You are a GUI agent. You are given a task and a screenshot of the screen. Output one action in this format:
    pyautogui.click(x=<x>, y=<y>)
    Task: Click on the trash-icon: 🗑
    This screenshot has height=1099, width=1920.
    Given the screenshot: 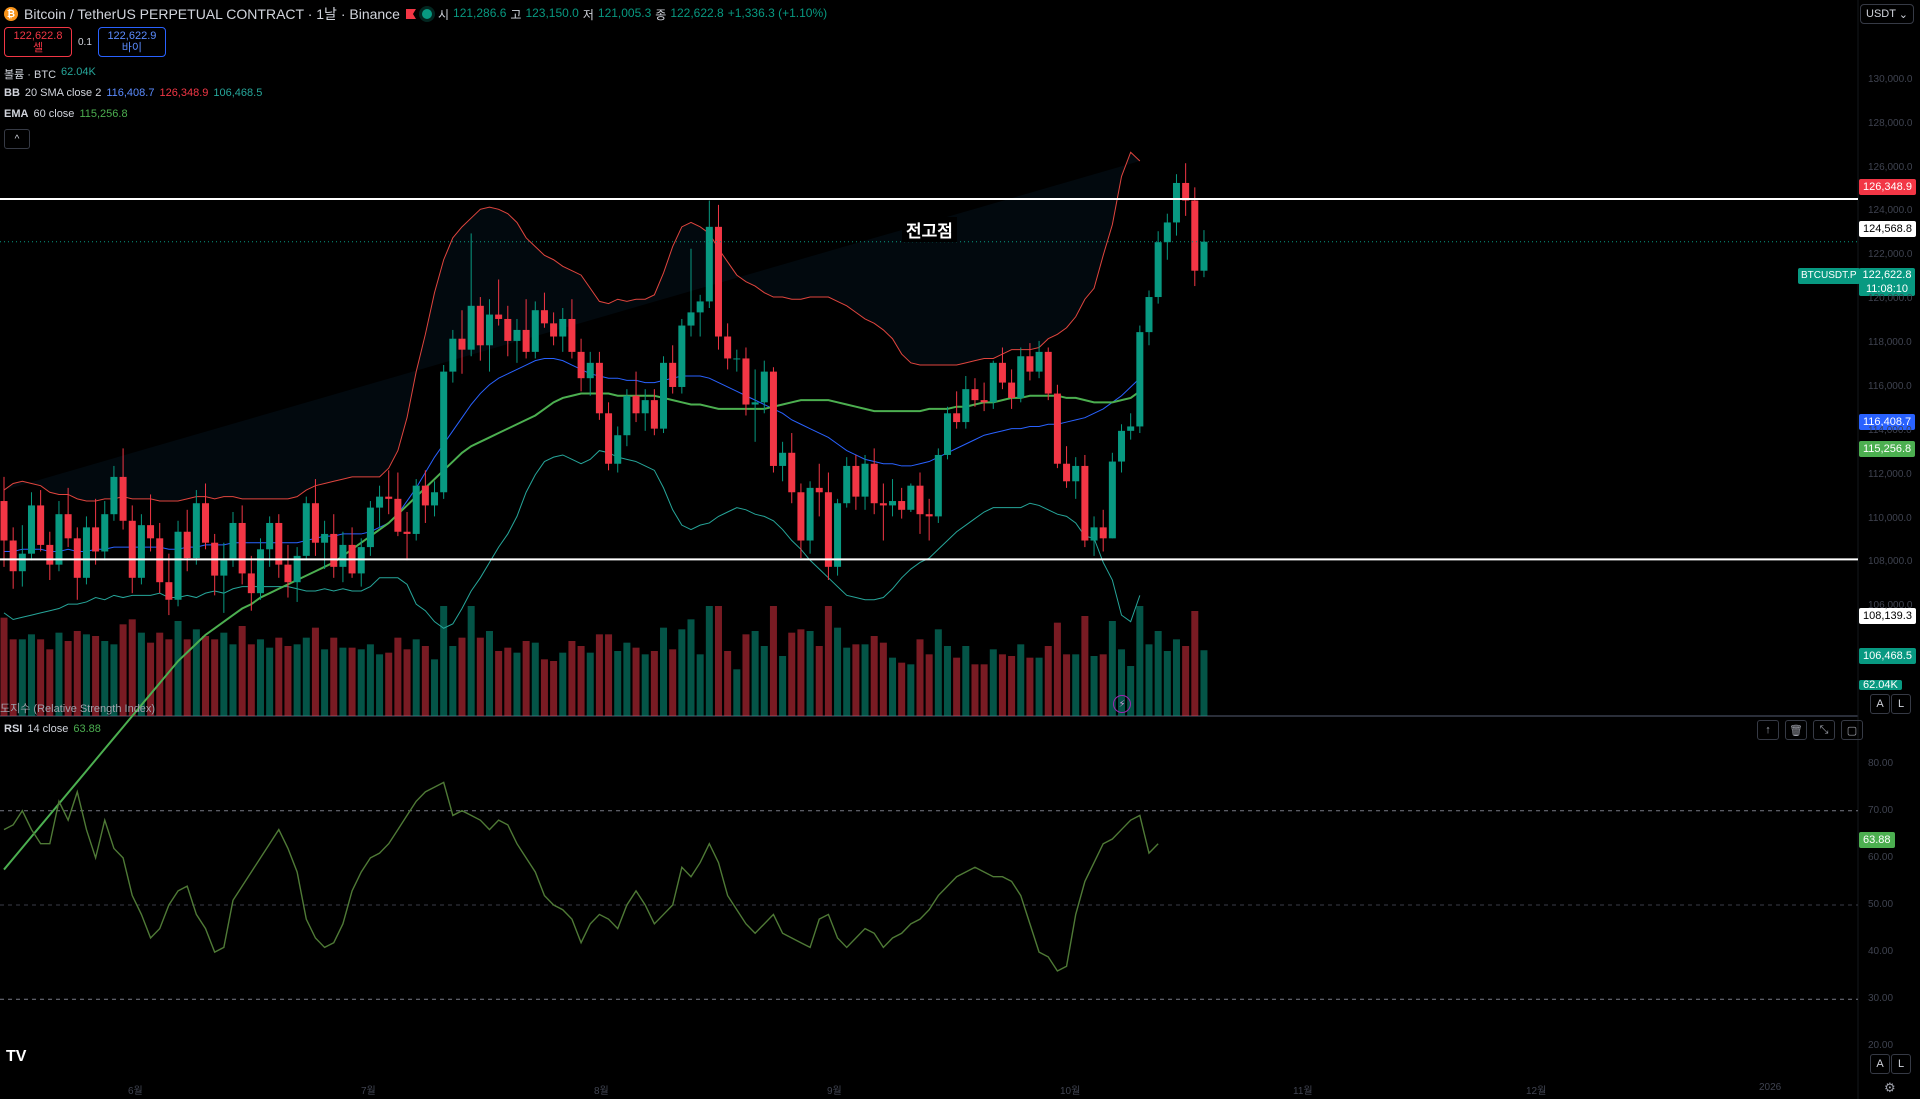 What is the action you would take?
    pyautogui.click(x=1796, y=730)
    